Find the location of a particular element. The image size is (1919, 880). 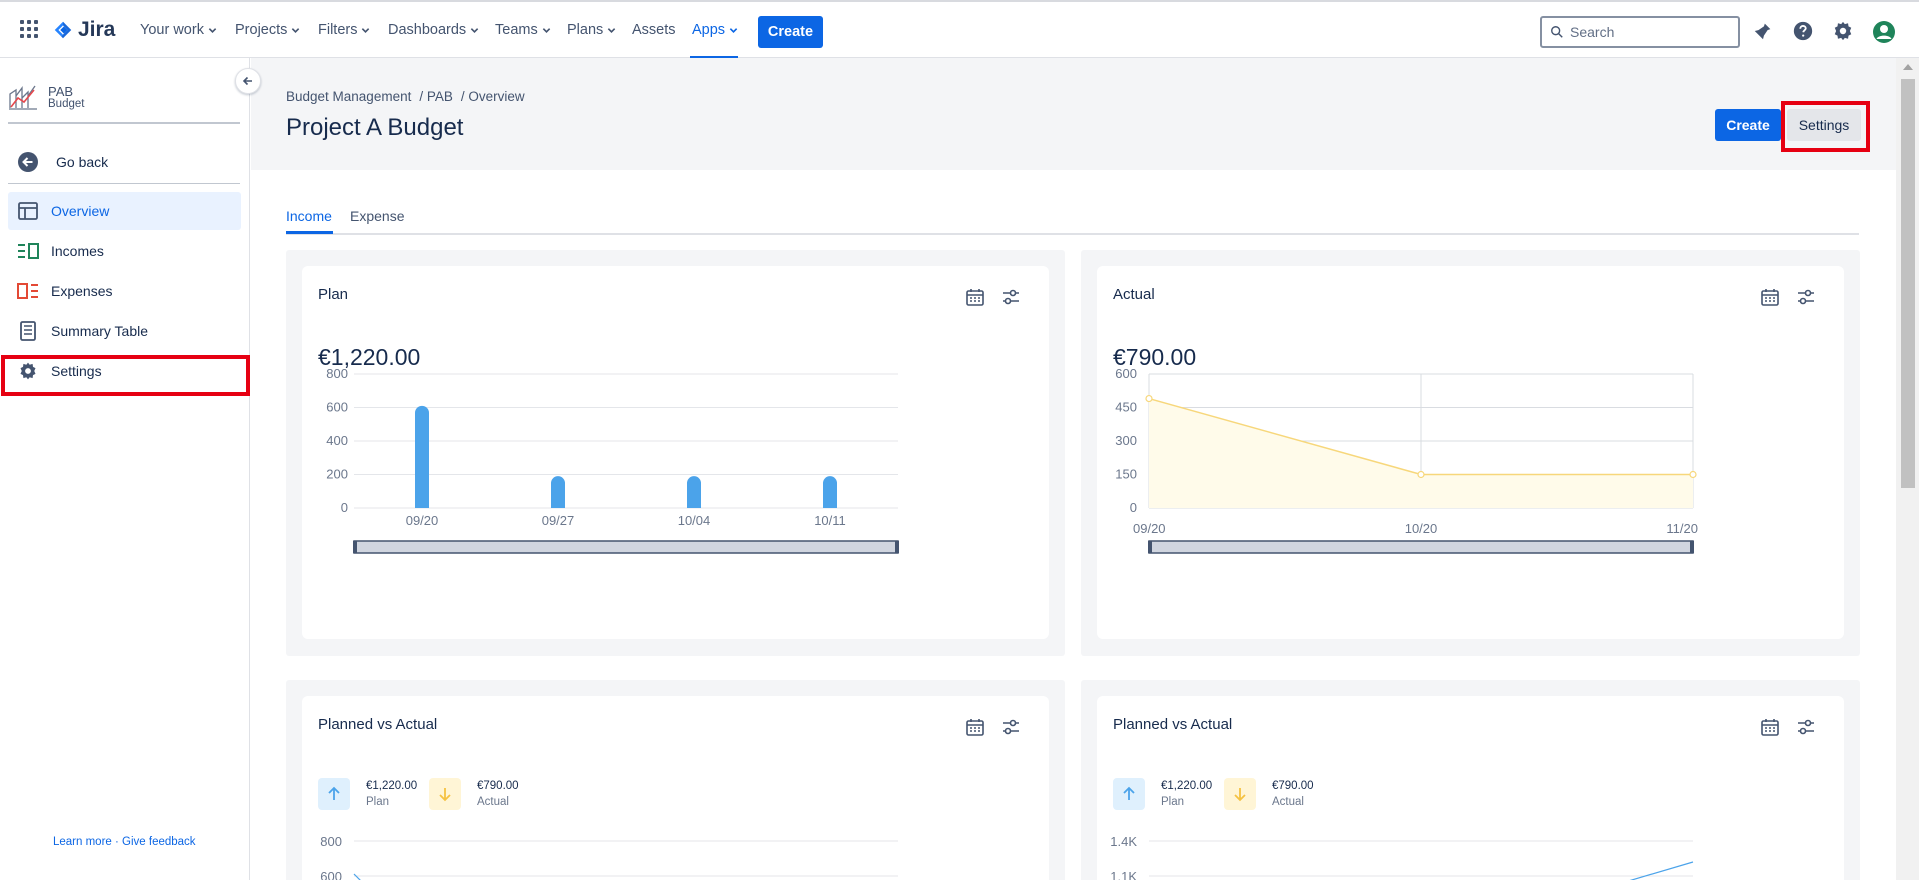

feedback-links: Learn more · Give feedback is located at coordinates (124, 842).